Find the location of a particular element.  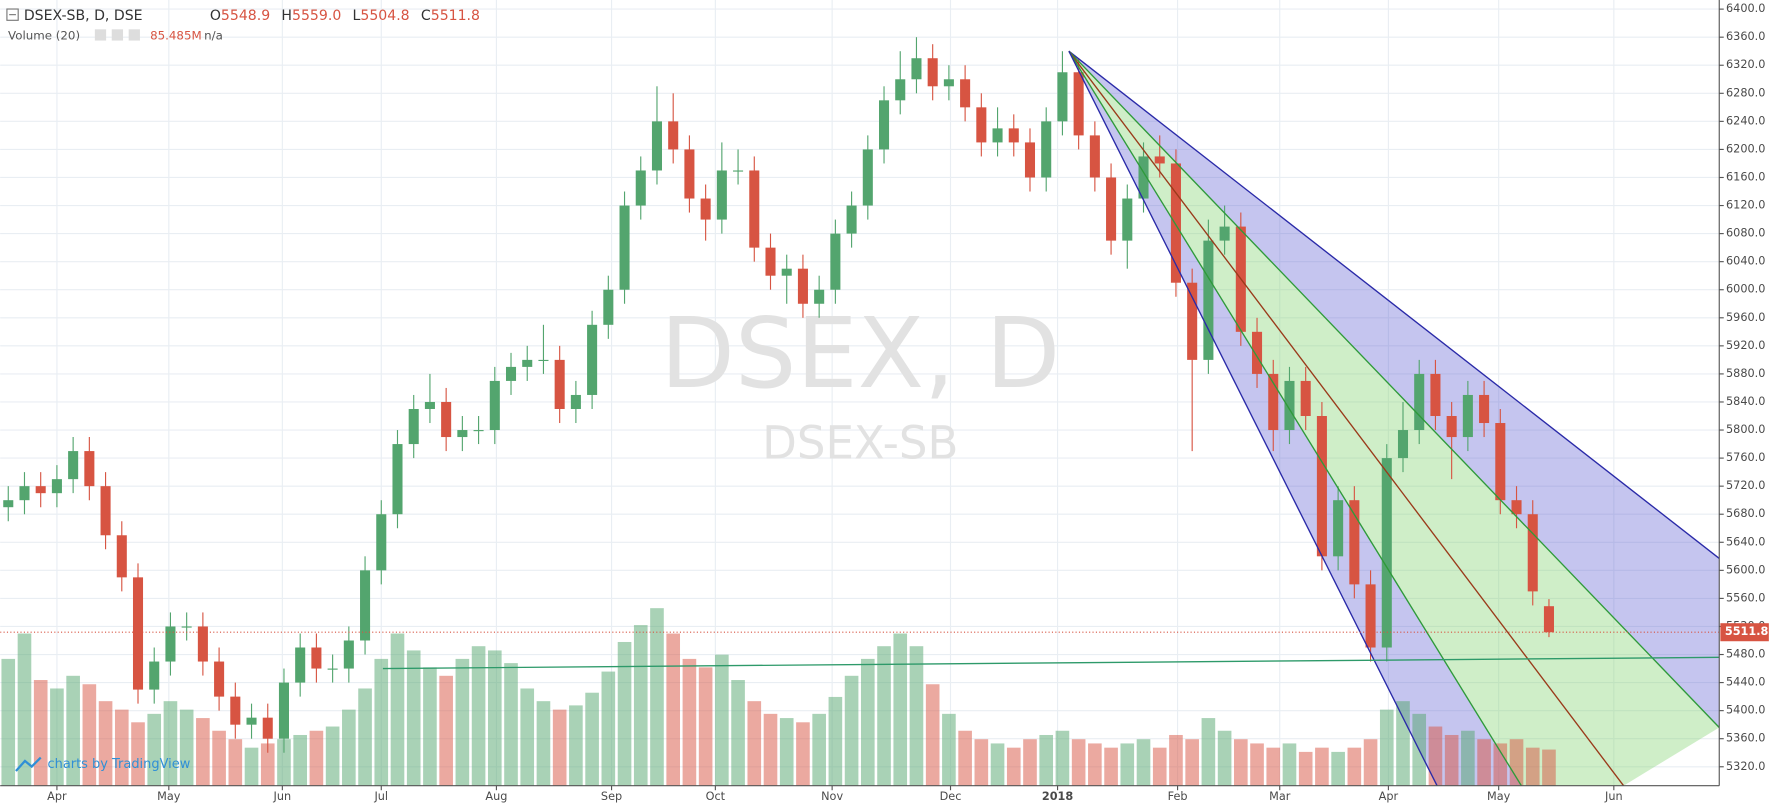

volume-name: Volume (20) is located at coordinates (44, 36).